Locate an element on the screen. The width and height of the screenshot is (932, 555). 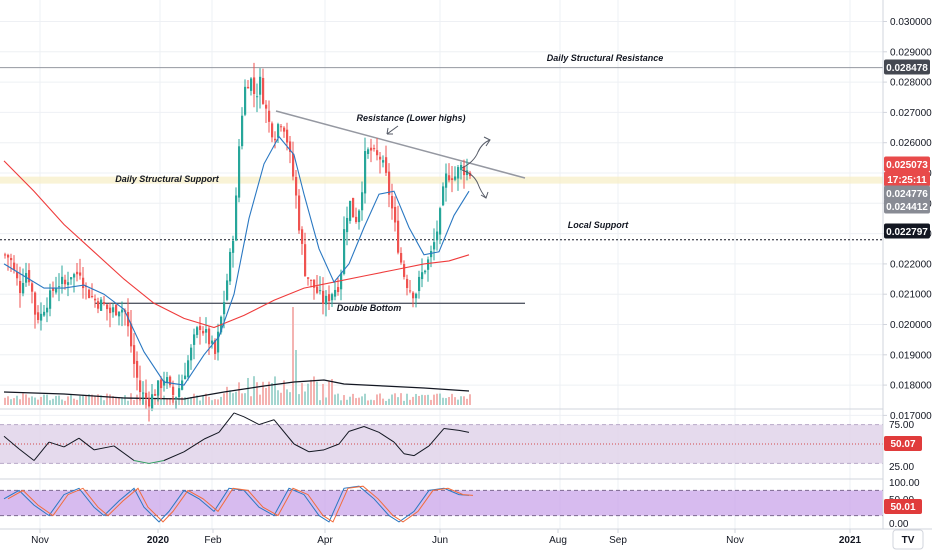
stoch-k-line is located at coordinates (236, 504).